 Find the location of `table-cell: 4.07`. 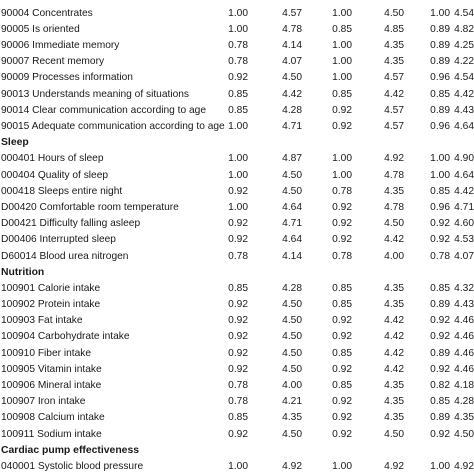

table-cell: 4.07 is located at coordinates (464, 256).